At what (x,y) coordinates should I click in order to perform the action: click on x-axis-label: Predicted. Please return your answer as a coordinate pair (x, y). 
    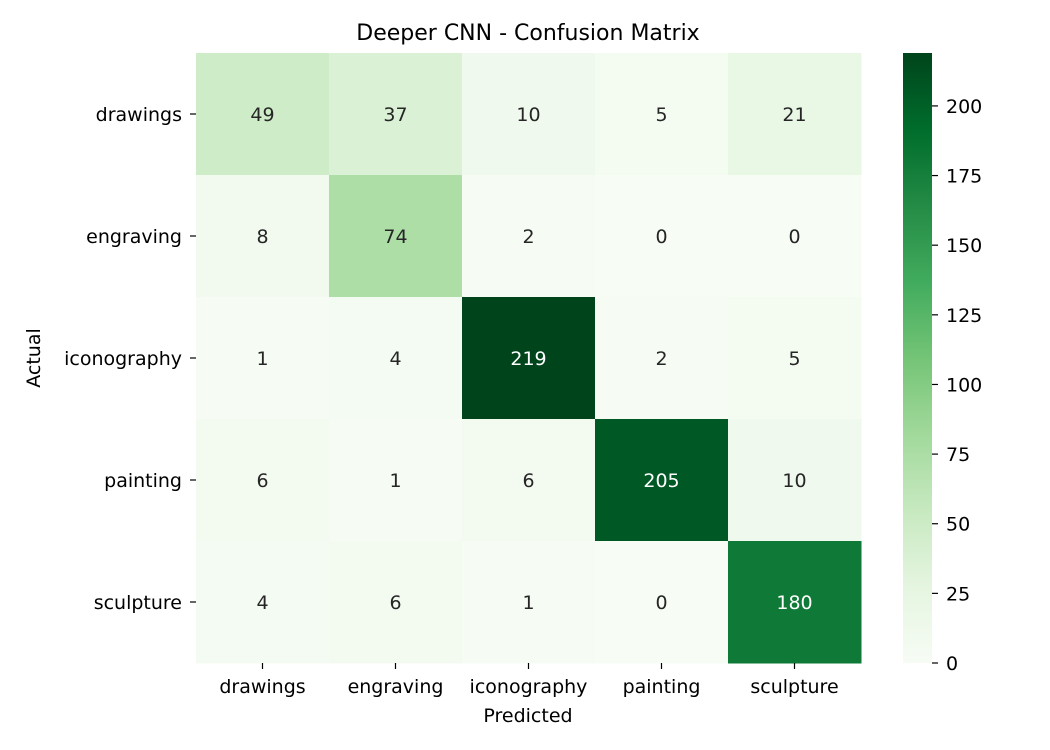
    Looking at the image, I should click on (527, 716).